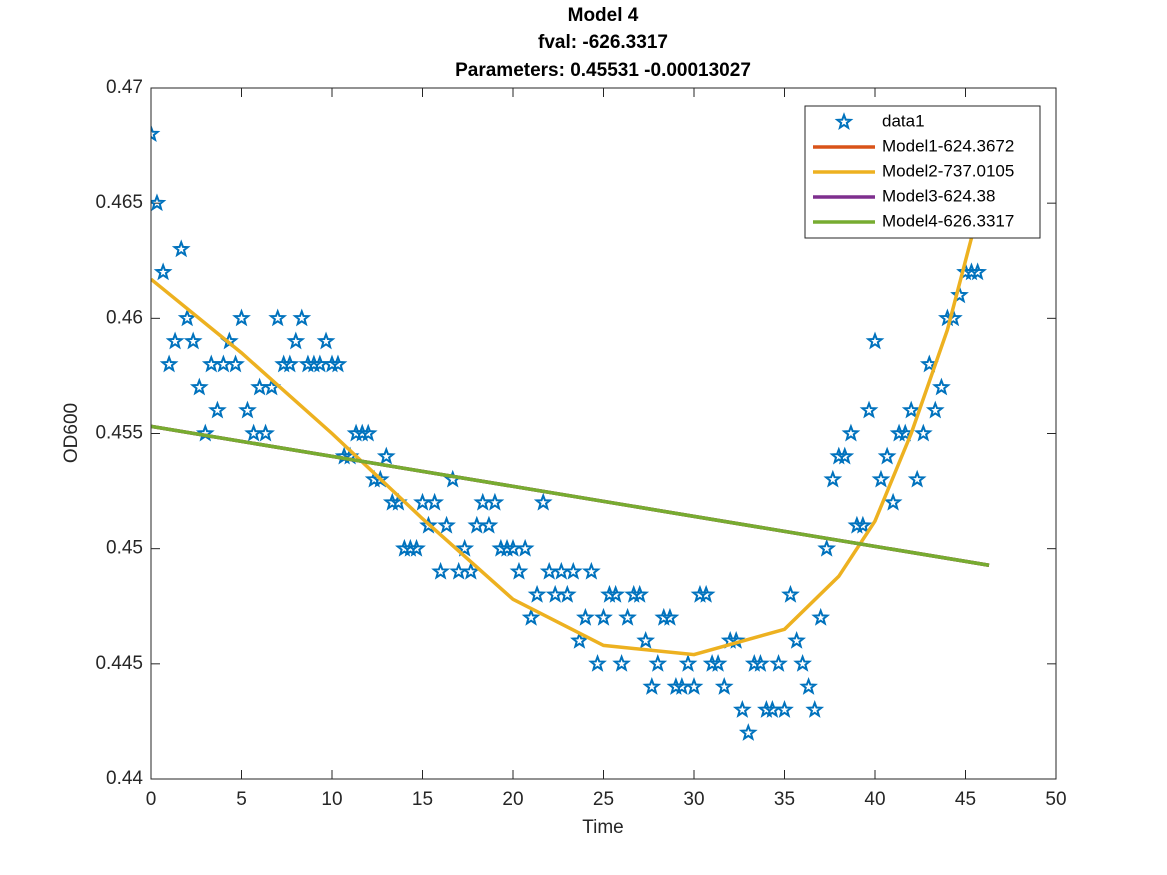 The image size is (1167, 875). Describe the element at coordinates (241, 799) in the screenshot. I see `x-tick-label: 5` at that location.